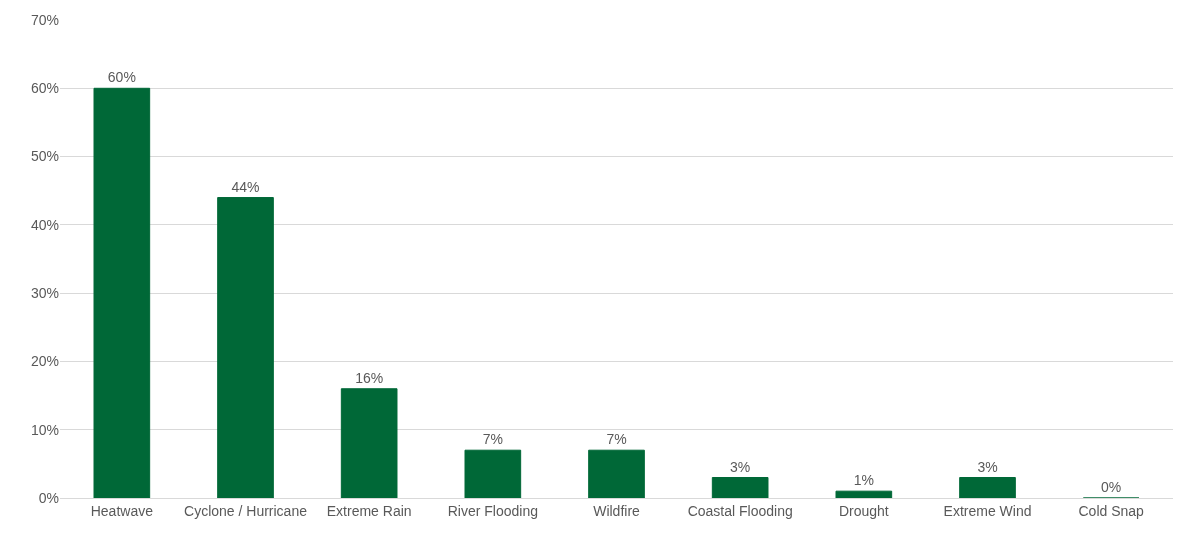 This screenshot has width=1188, height=548. Describe the element at coordinates (122, 510) in the screenshot. I see `x-tick-label: Heatwave` at that location.